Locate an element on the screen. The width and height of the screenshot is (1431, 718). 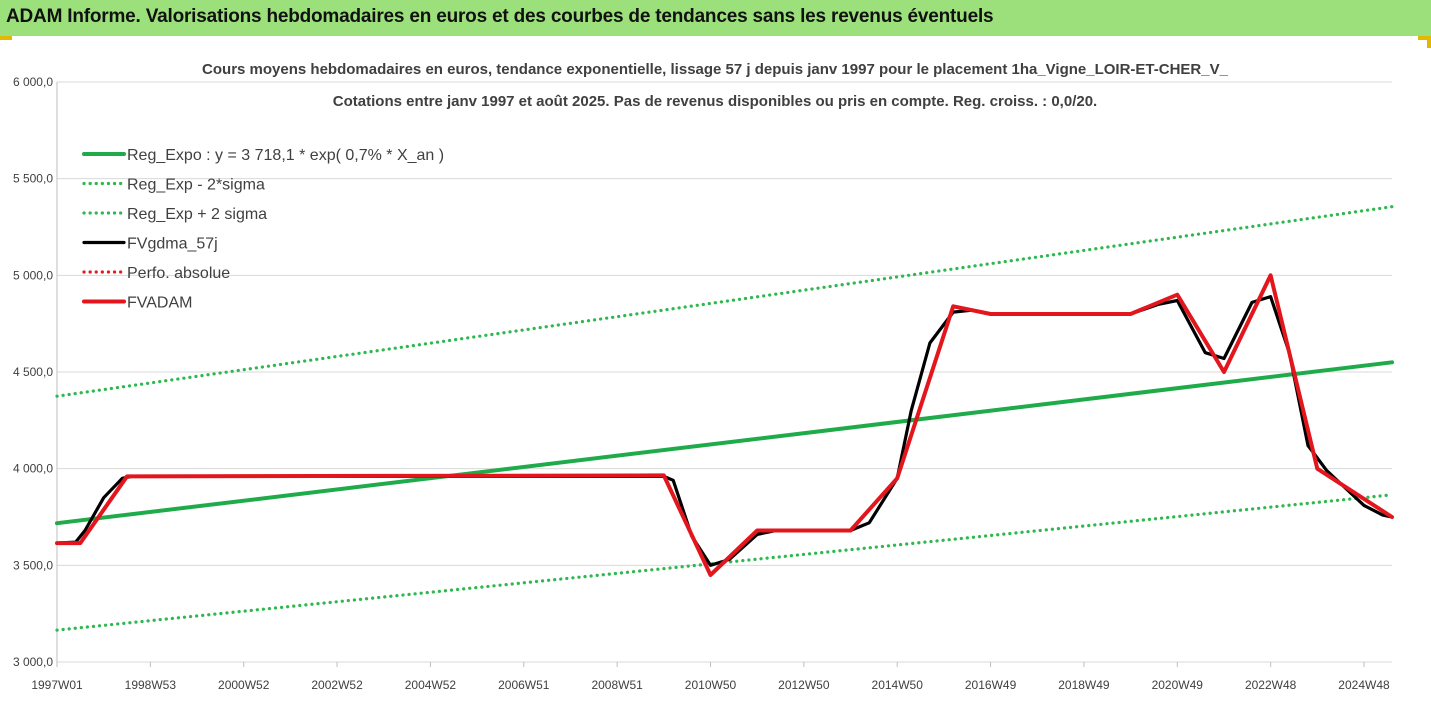
x-tick-label: 2022W48 is located at coordinates (1271, 685).